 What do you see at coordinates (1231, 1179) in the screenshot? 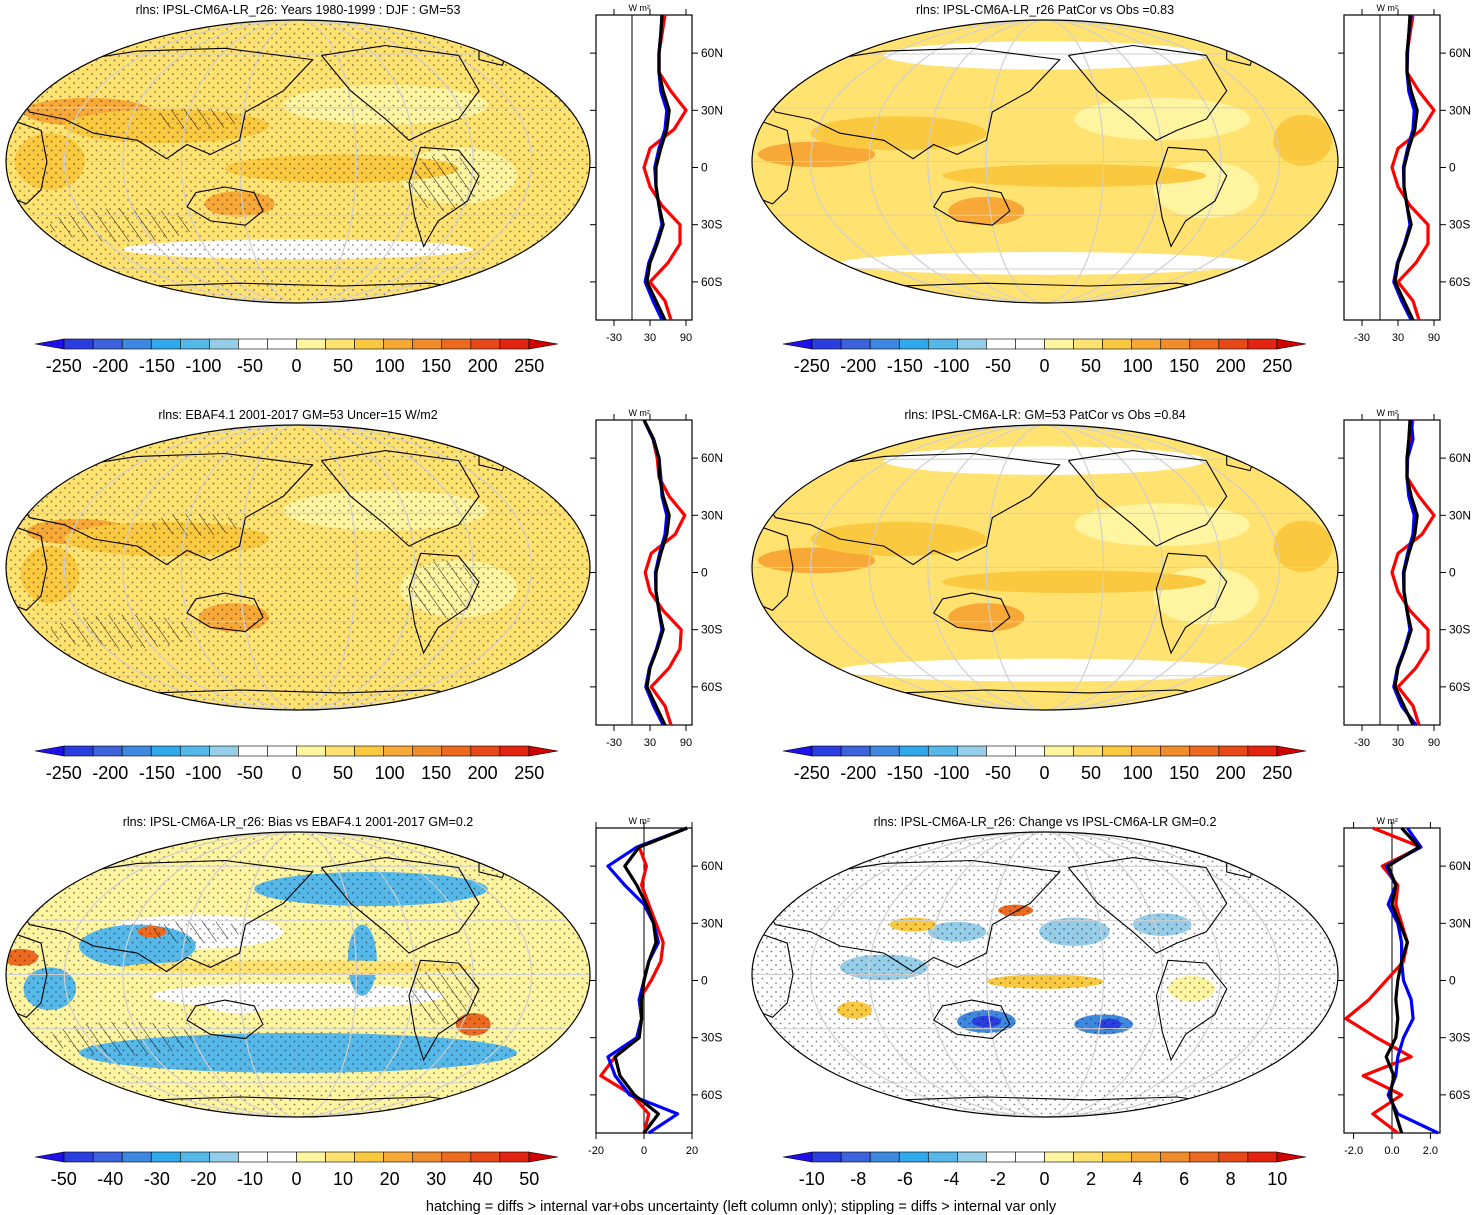
I see `colorbar-tick-label: 8` at bounding box center [1231, 1179].